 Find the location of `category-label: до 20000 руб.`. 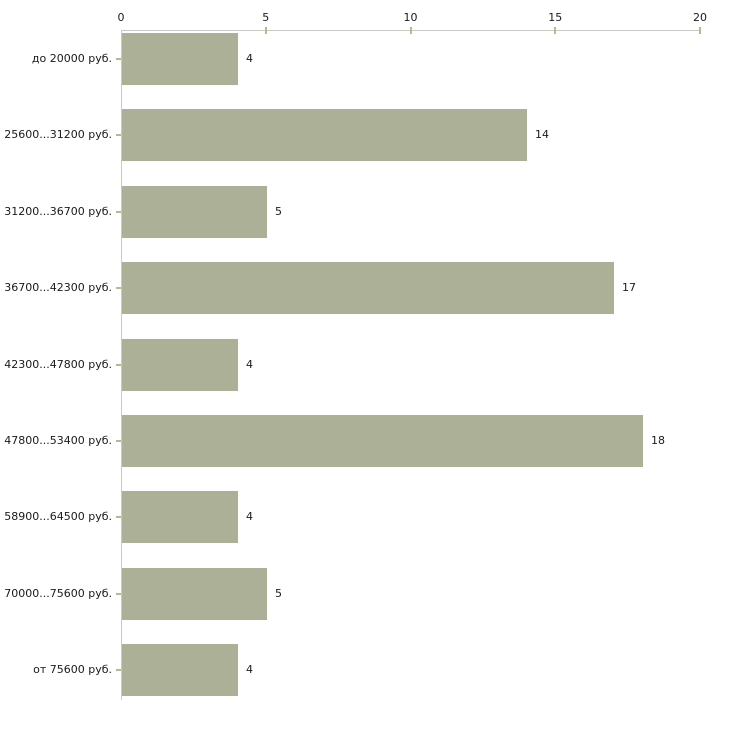

category-label: до 20000 руб. is located at coordinates (71, 58).